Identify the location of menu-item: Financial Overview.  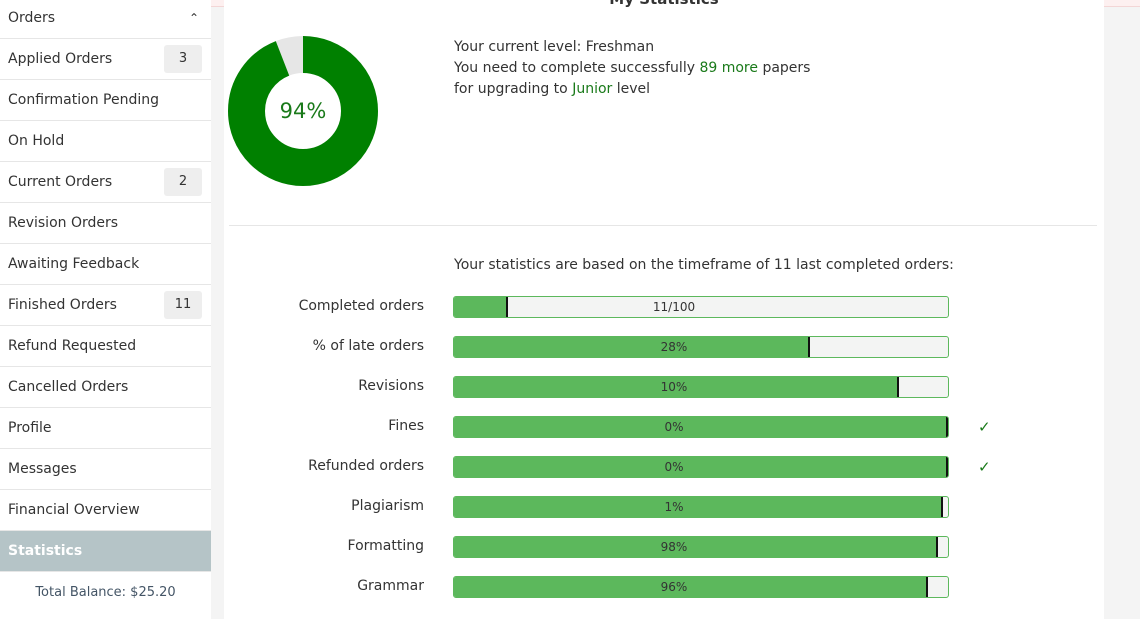
(105, 510).